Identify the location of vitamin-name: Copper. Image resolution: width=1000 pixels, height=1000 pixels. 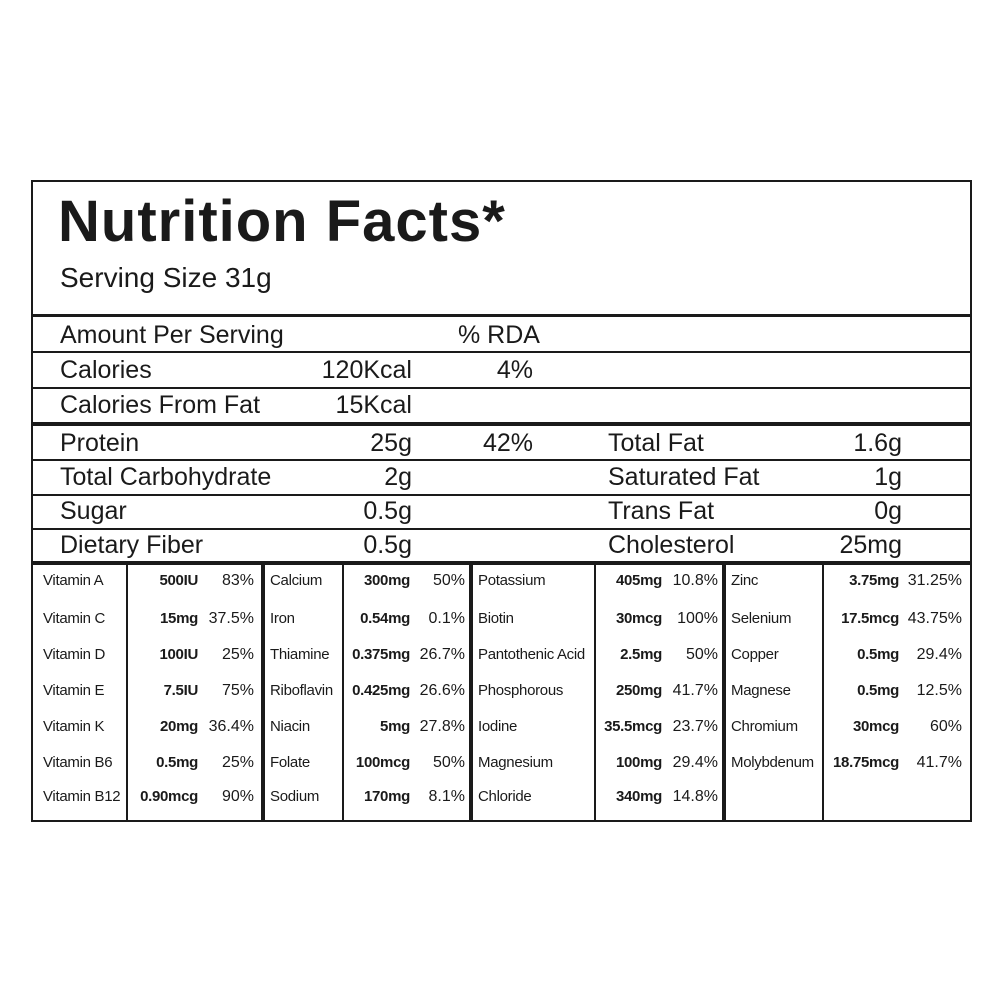
(755, 654).